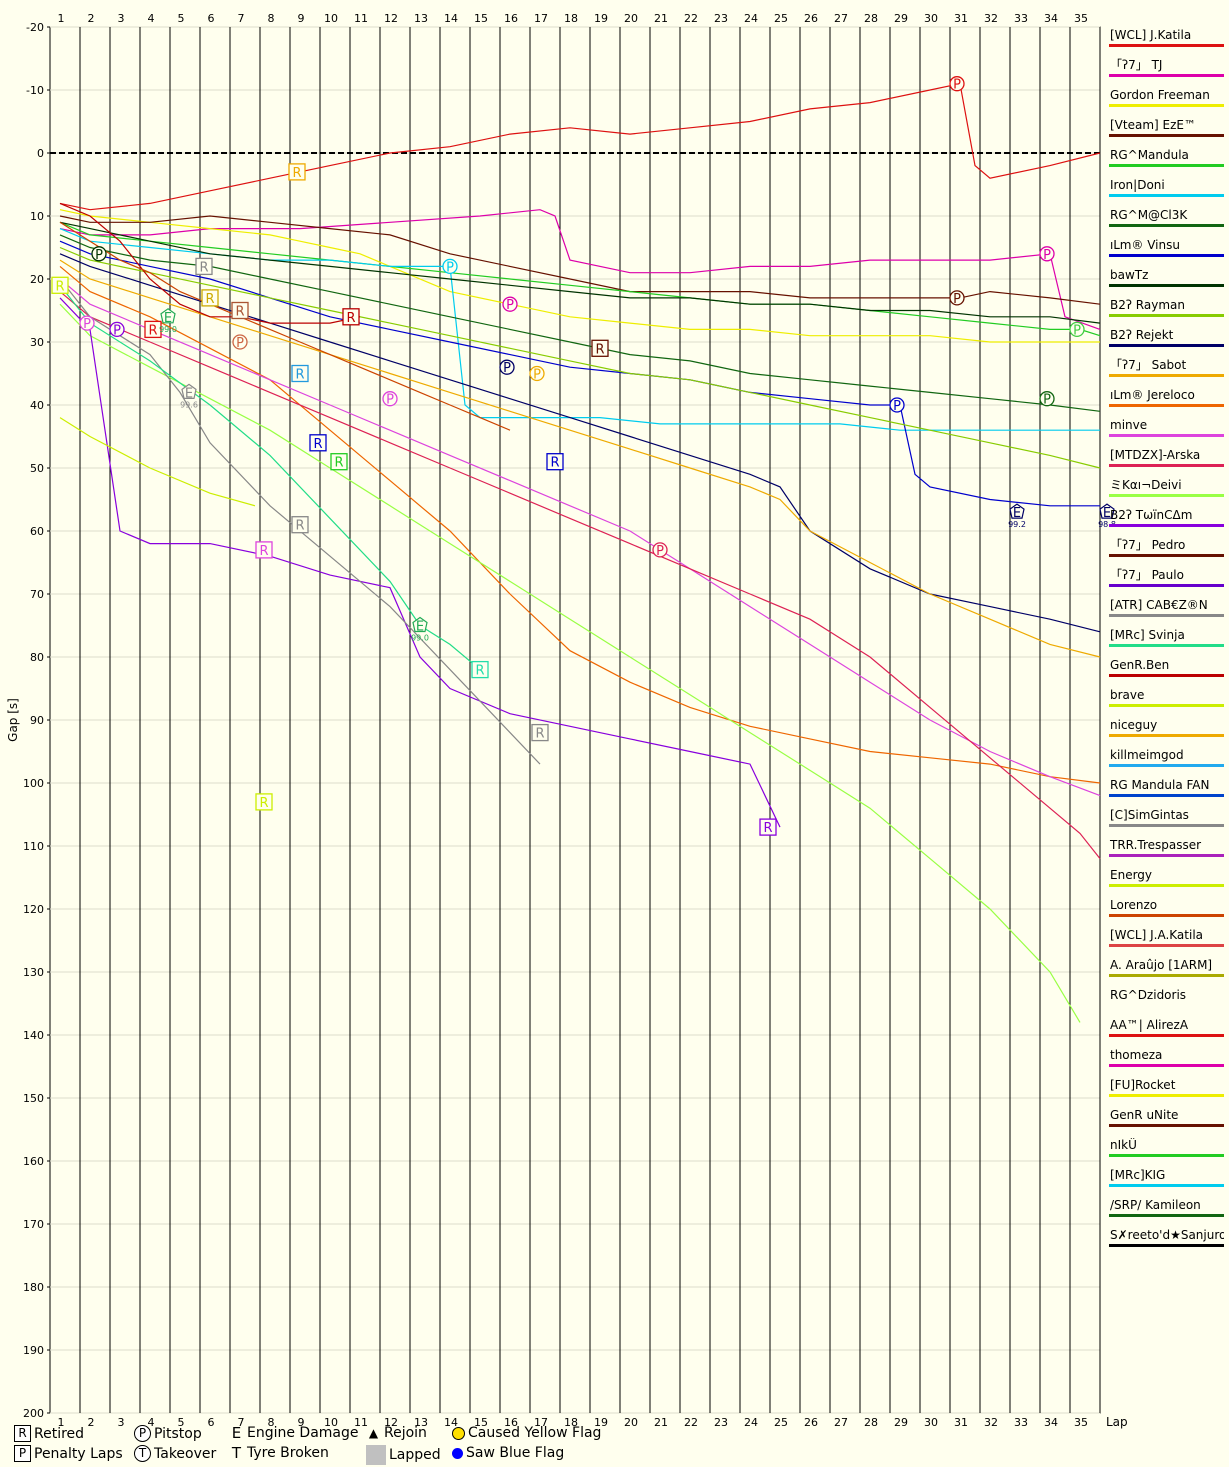 The width and height of the screenshot is (1229, 1467). Describe the element at coordinates (1165, 997) in the screenshot. I see `legend-item: RG^Dzidoris` at that location.